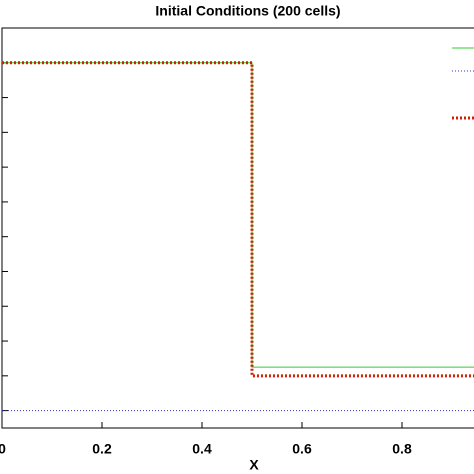 The width and height of the screenshot is (474, 474). I want to click on x-tick-label: 0.8, so click(402, 449).